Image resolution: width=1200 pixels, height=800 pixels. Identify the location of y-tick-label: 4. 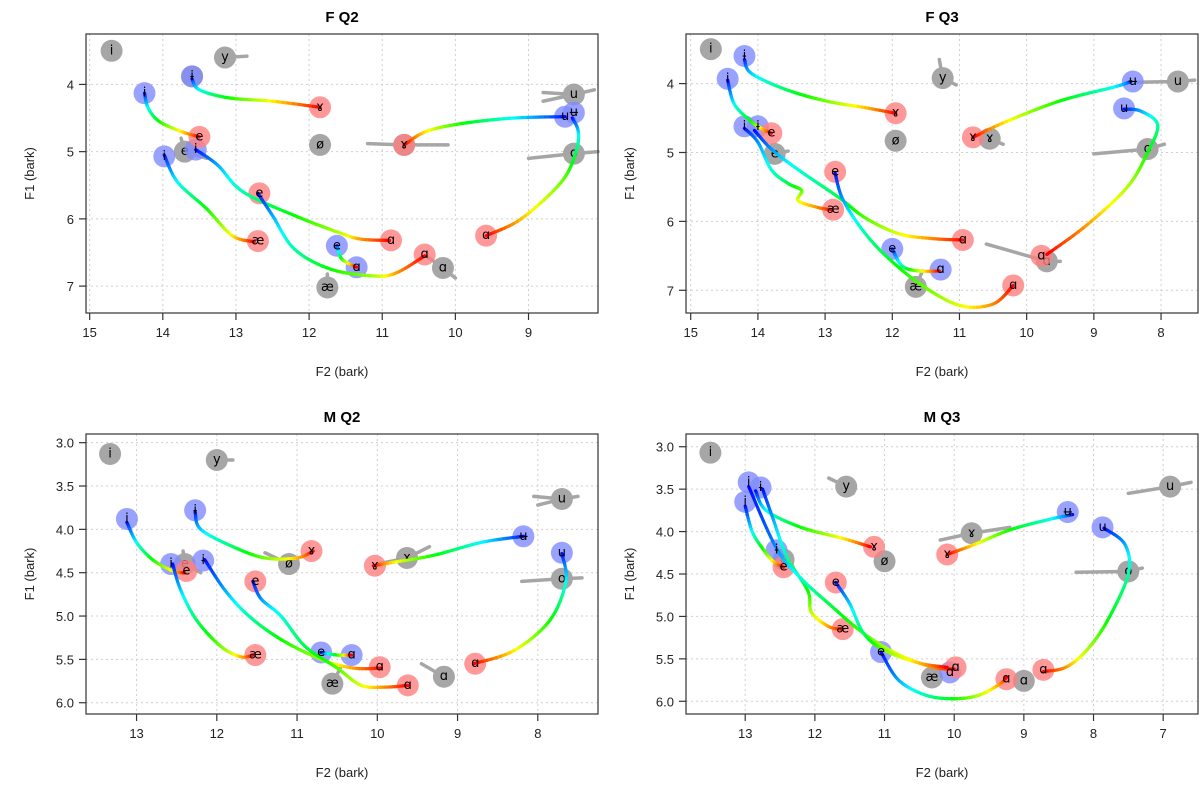
(70, 84).